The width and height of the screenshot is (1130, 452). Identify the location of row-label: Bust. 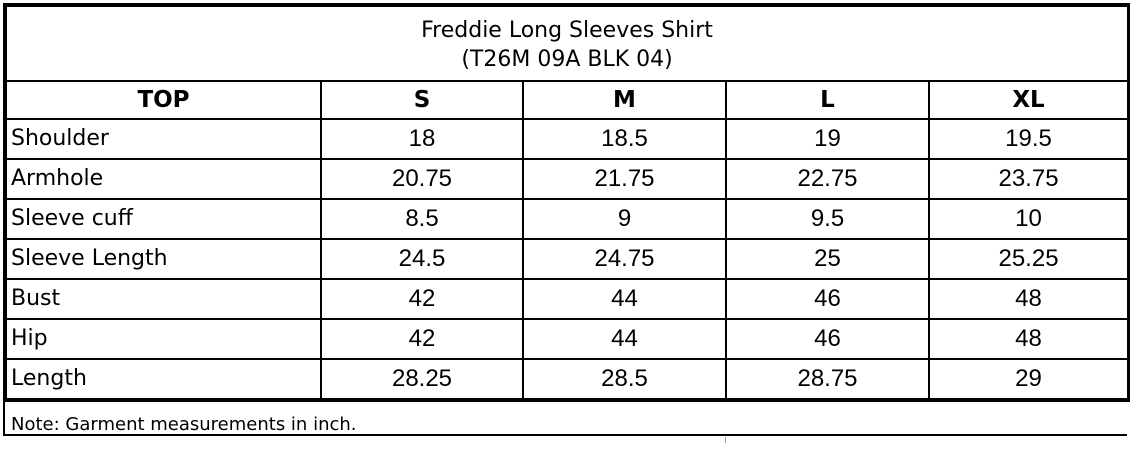
(163, 299).